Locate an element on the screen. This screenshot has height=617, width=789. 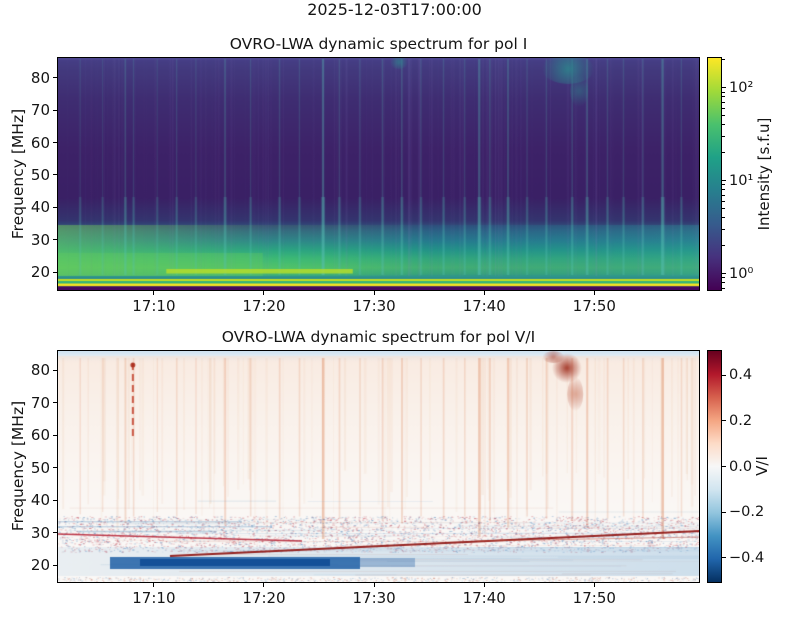
pol-vi-title: OVRO-LWA dynamic spectrum for pol V/I is located at coordinates (378, 337).